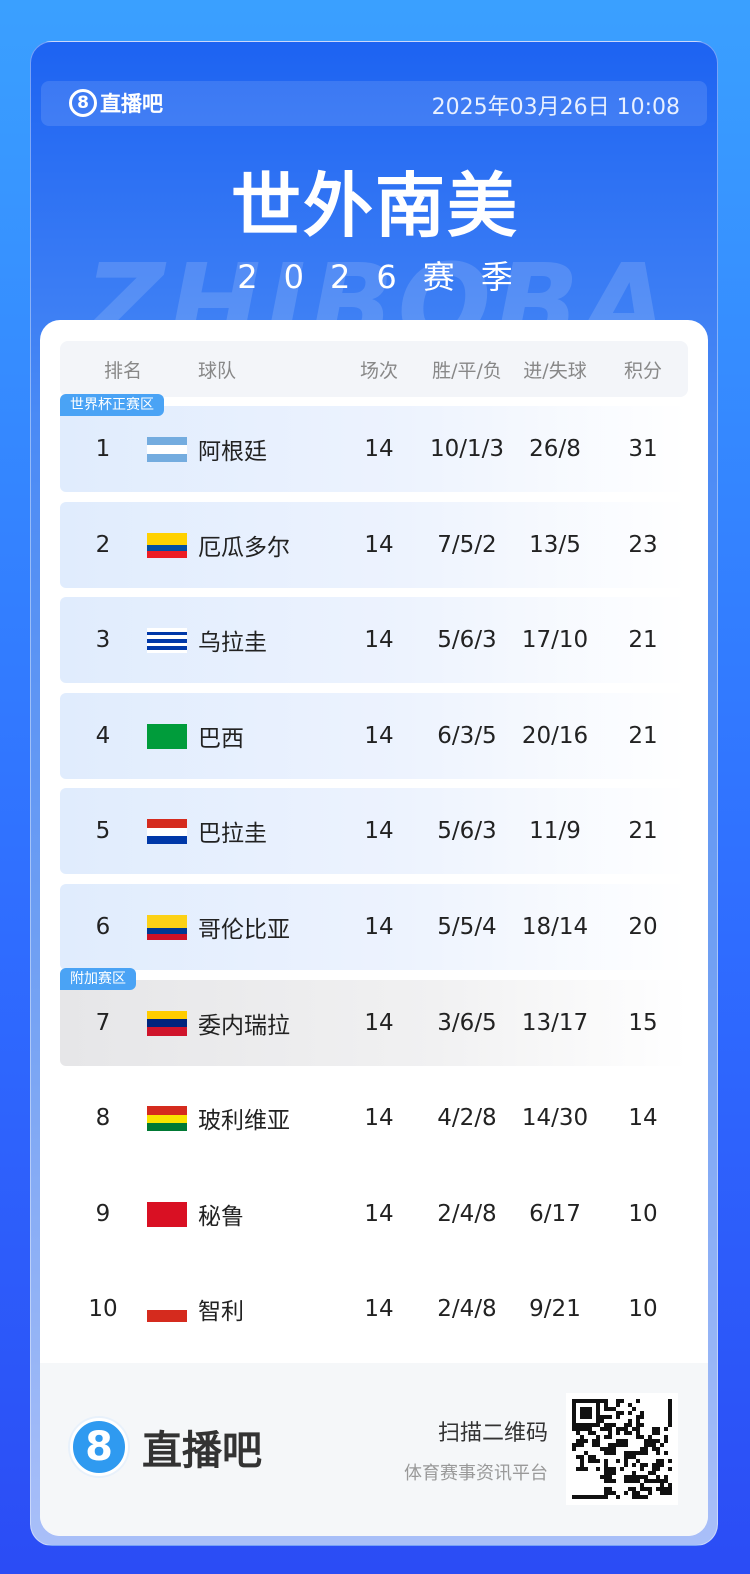 The height and width of the screenshot is (1574, 750). I want to click on team-name: 哥伦比亚, so click(244, 930).